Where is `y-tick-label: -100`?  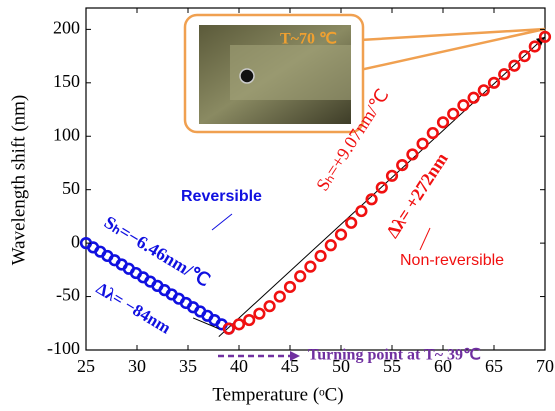 y-tick-label: -100 is located at coordinates (63, 348).